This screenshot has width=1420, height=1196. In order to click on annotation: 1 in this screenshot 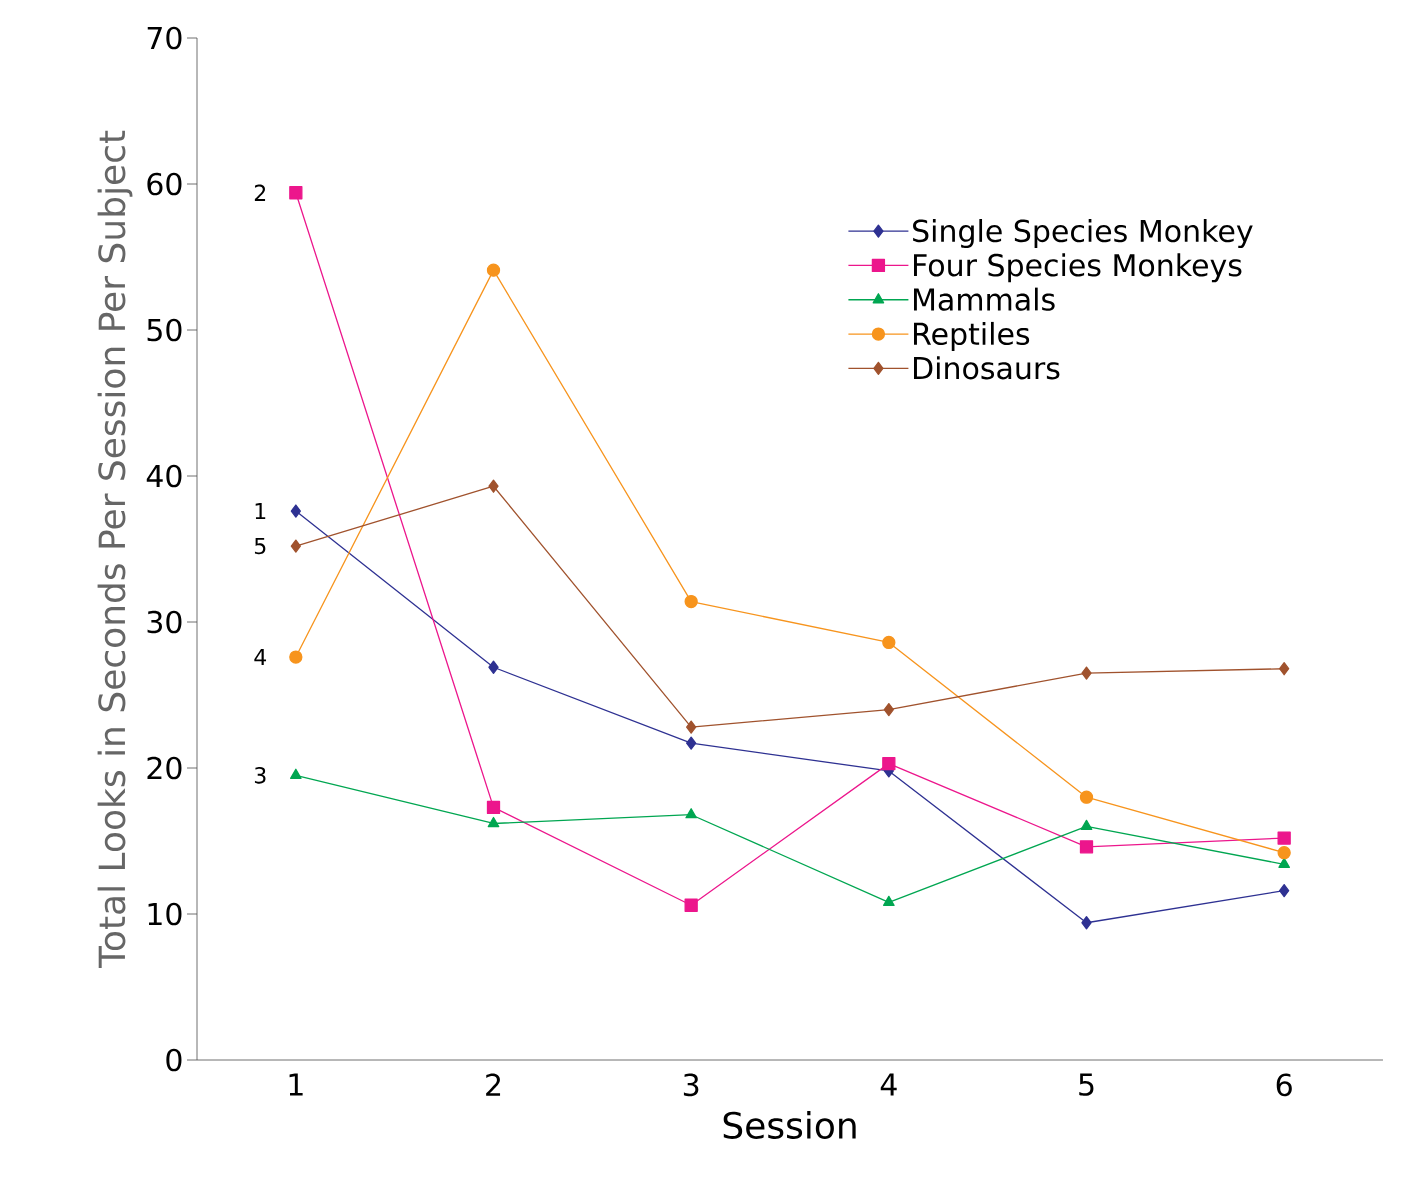, I will do `click(260, 511)`.